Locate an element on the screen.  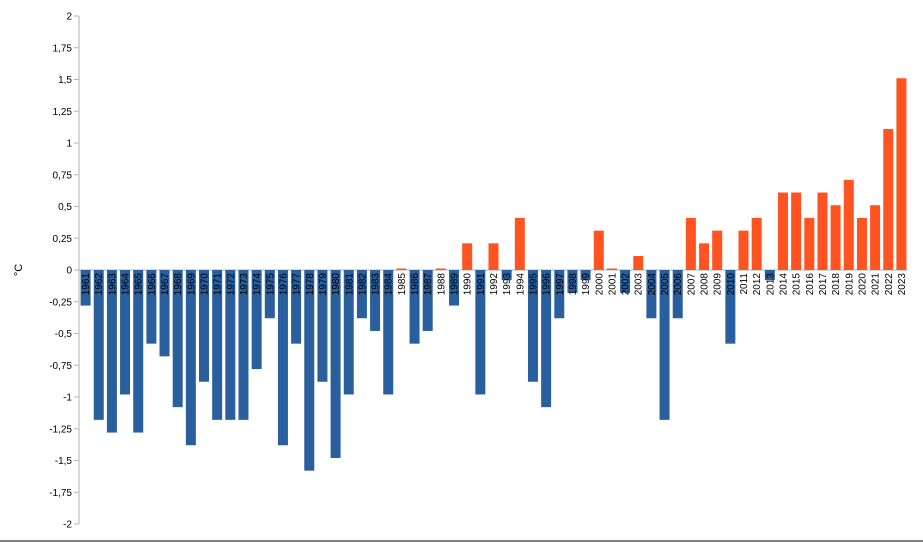
x-tick-label-2011: 2011 is located at coordinates (744, 284).